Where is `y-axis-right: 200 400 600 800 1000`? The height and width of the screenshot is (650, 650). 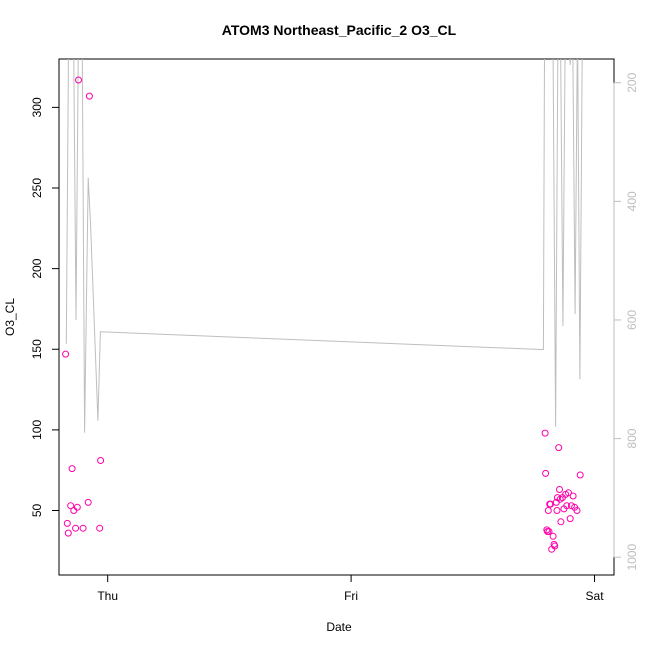 y-axis-right: 200 400 600 800 1000 is located at coordinates (626, 321).